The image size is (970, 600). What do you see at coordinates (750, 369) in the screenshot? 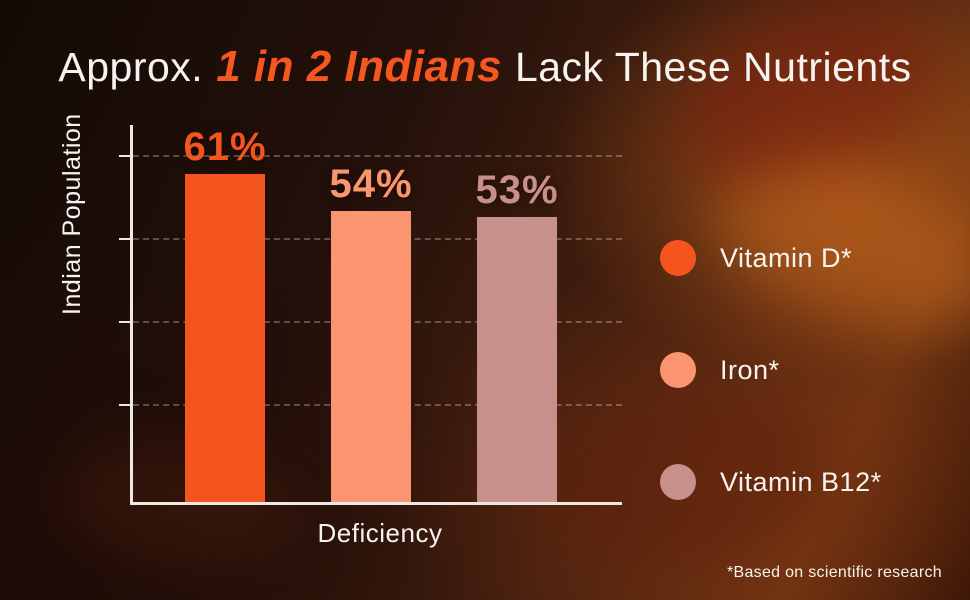
I see `legend-label: Iron*` at bounding box center [750, 369].